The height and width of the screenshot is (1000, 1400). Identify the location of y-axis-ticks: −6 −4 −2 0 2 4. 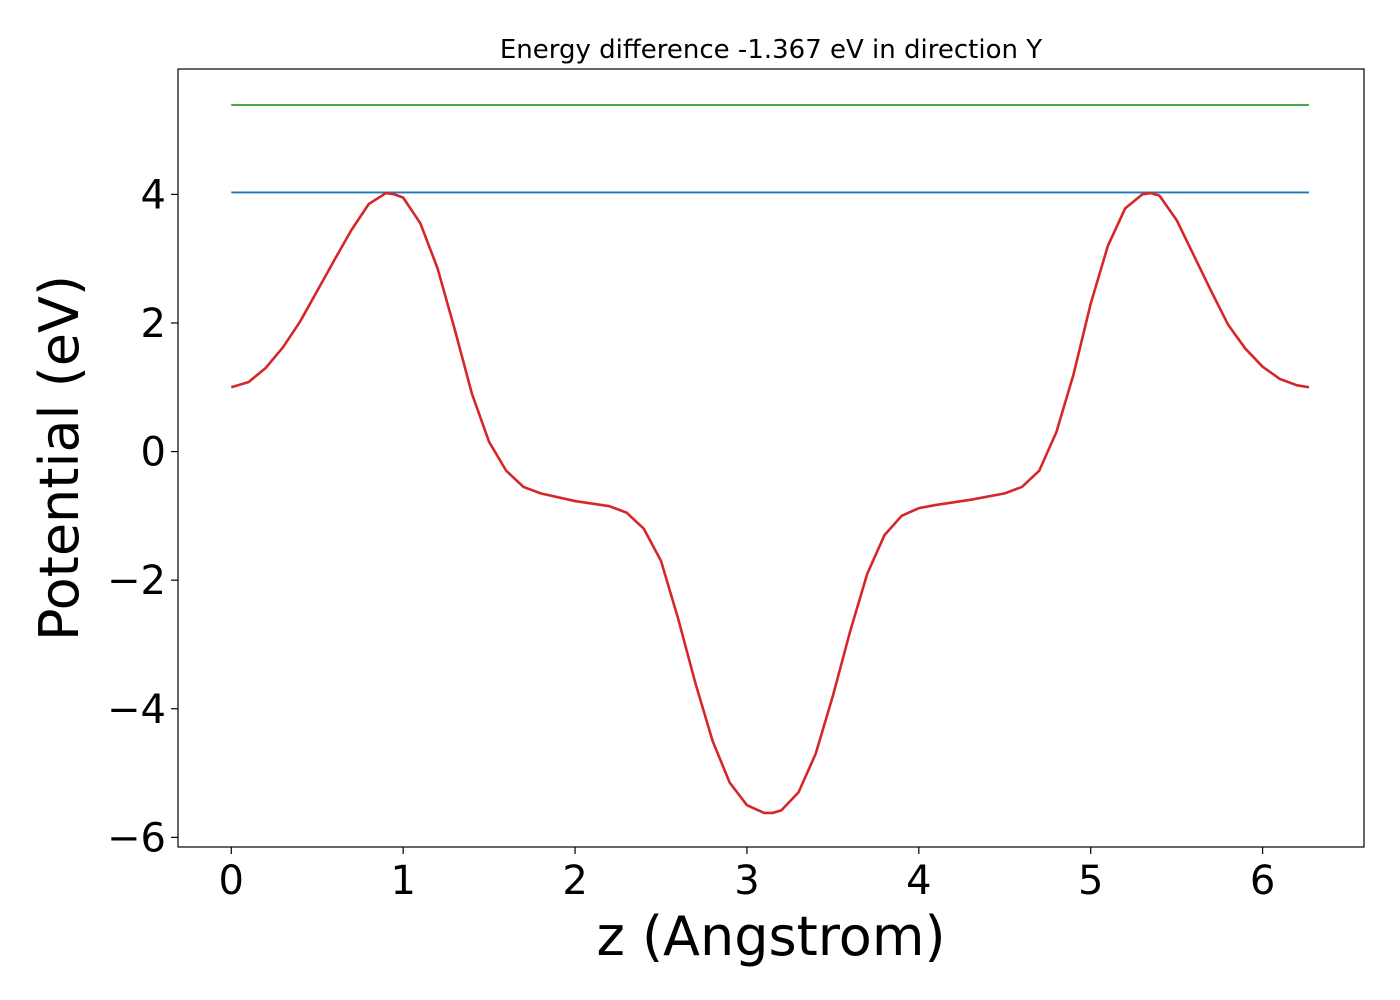
(142, 516).